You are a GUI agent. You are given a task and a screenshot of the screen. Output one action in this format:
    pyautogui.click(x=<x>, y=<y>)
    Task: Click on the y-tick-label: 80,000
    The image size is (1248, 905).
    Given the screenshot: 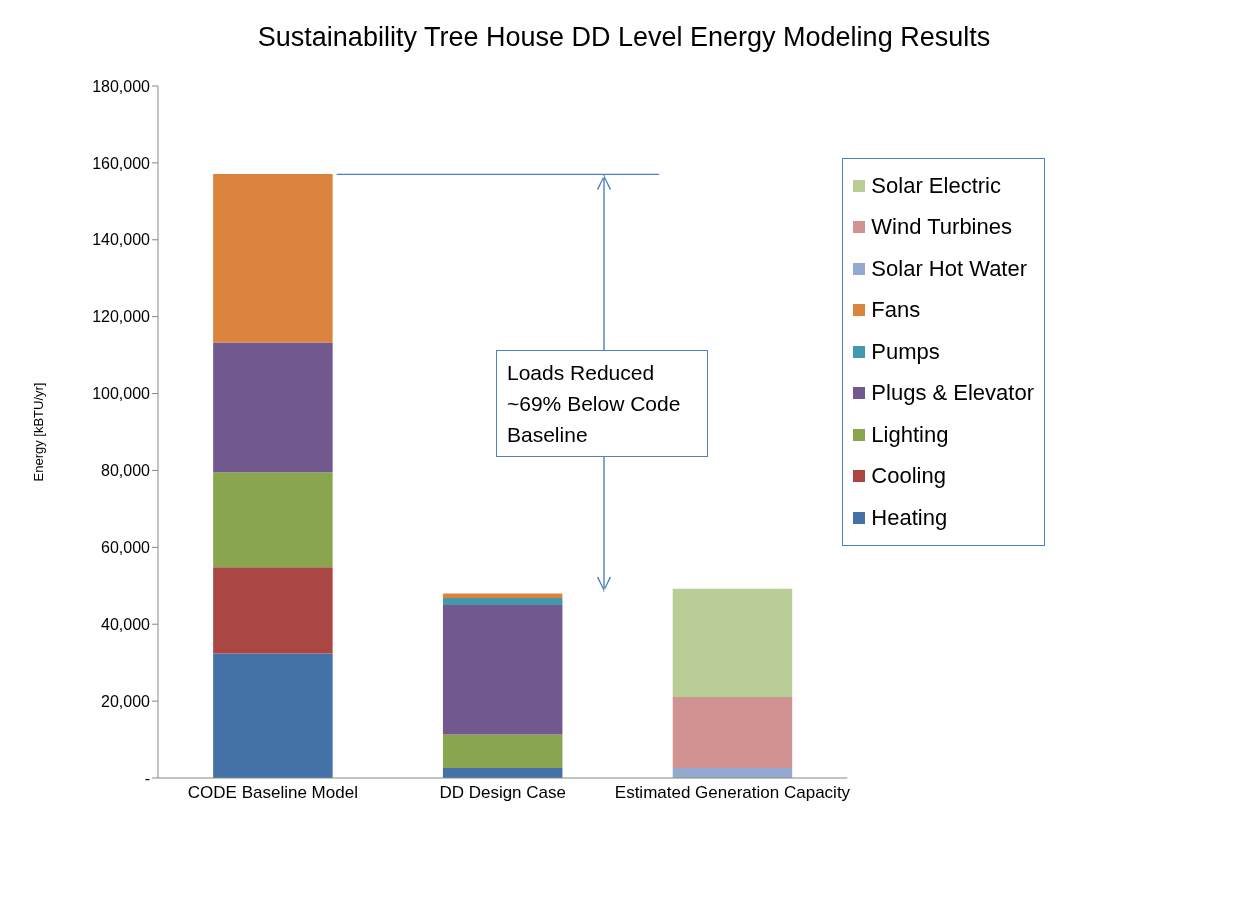 What is the action you would take?
    pyautogui.click(x=126, y=471)
    